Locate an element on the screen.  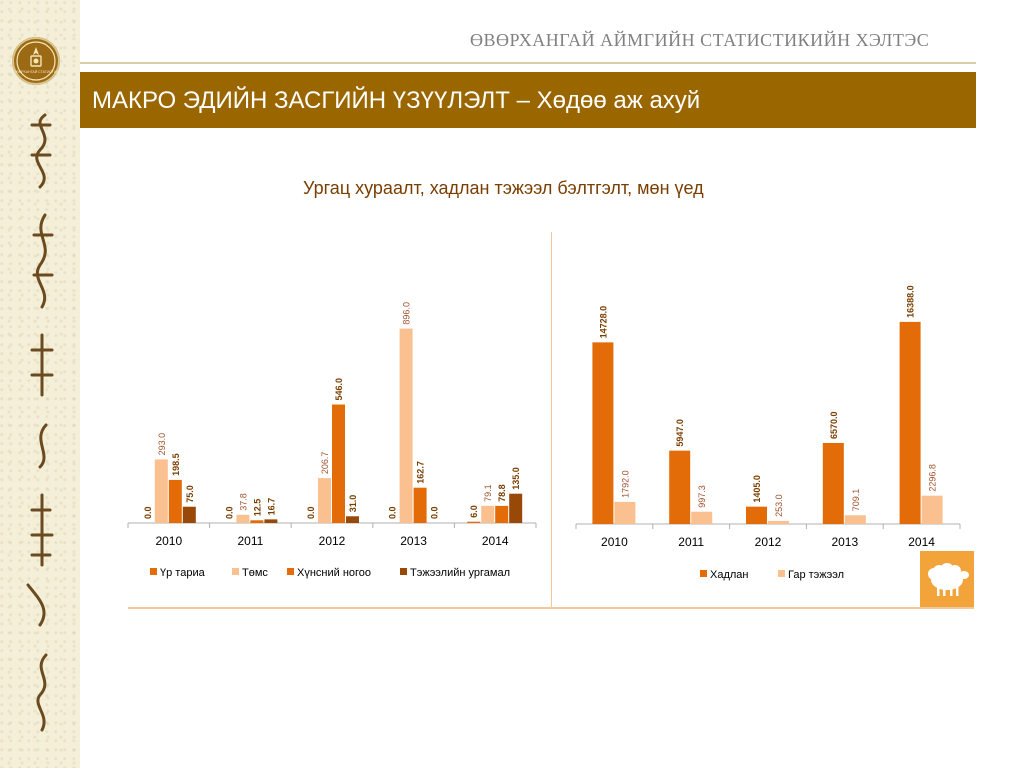
data-label: 6.0 is located at coordinates (474, 511).